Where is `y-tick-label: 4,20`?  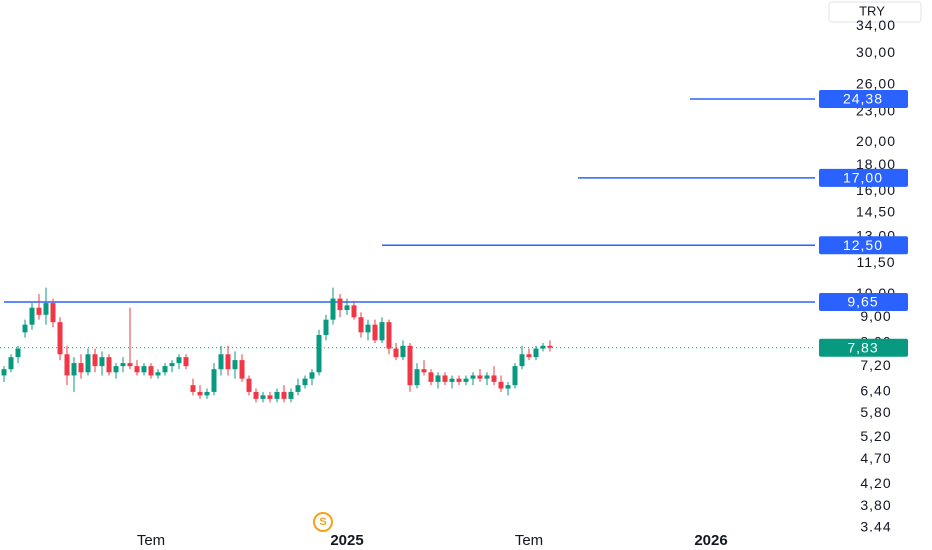 y-tick-label: 4,20 is located at coordinates (875, 483).